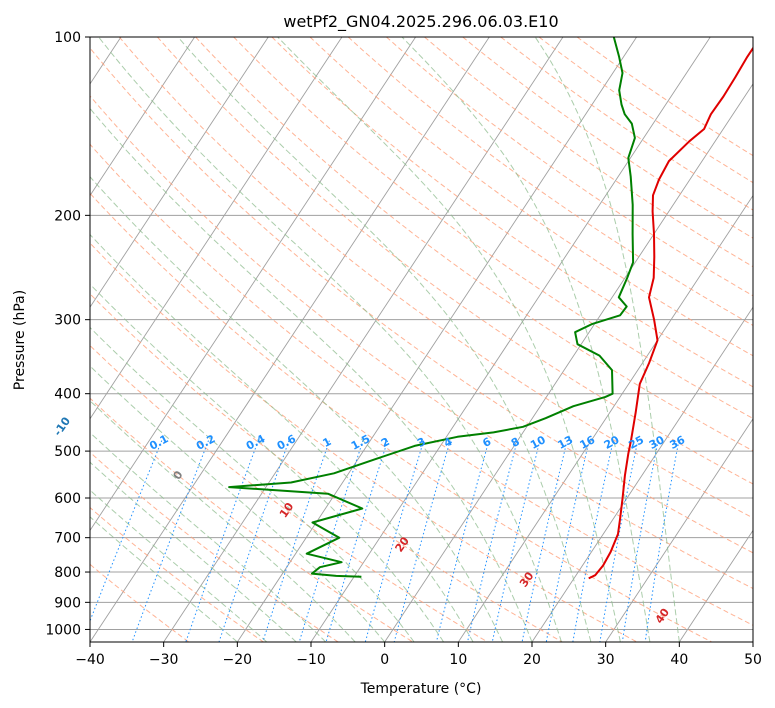 This screenshot has height=708, width=775. I want to click on x-tick-label: −30, so click(164, 660).